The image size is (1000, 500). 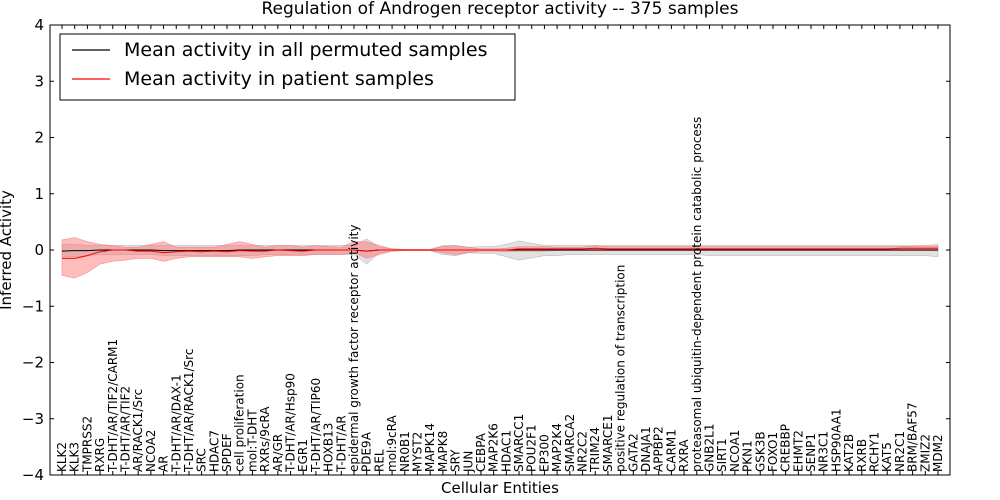 I want to click on y-tick-label: 0, so click(x=39, y=250).